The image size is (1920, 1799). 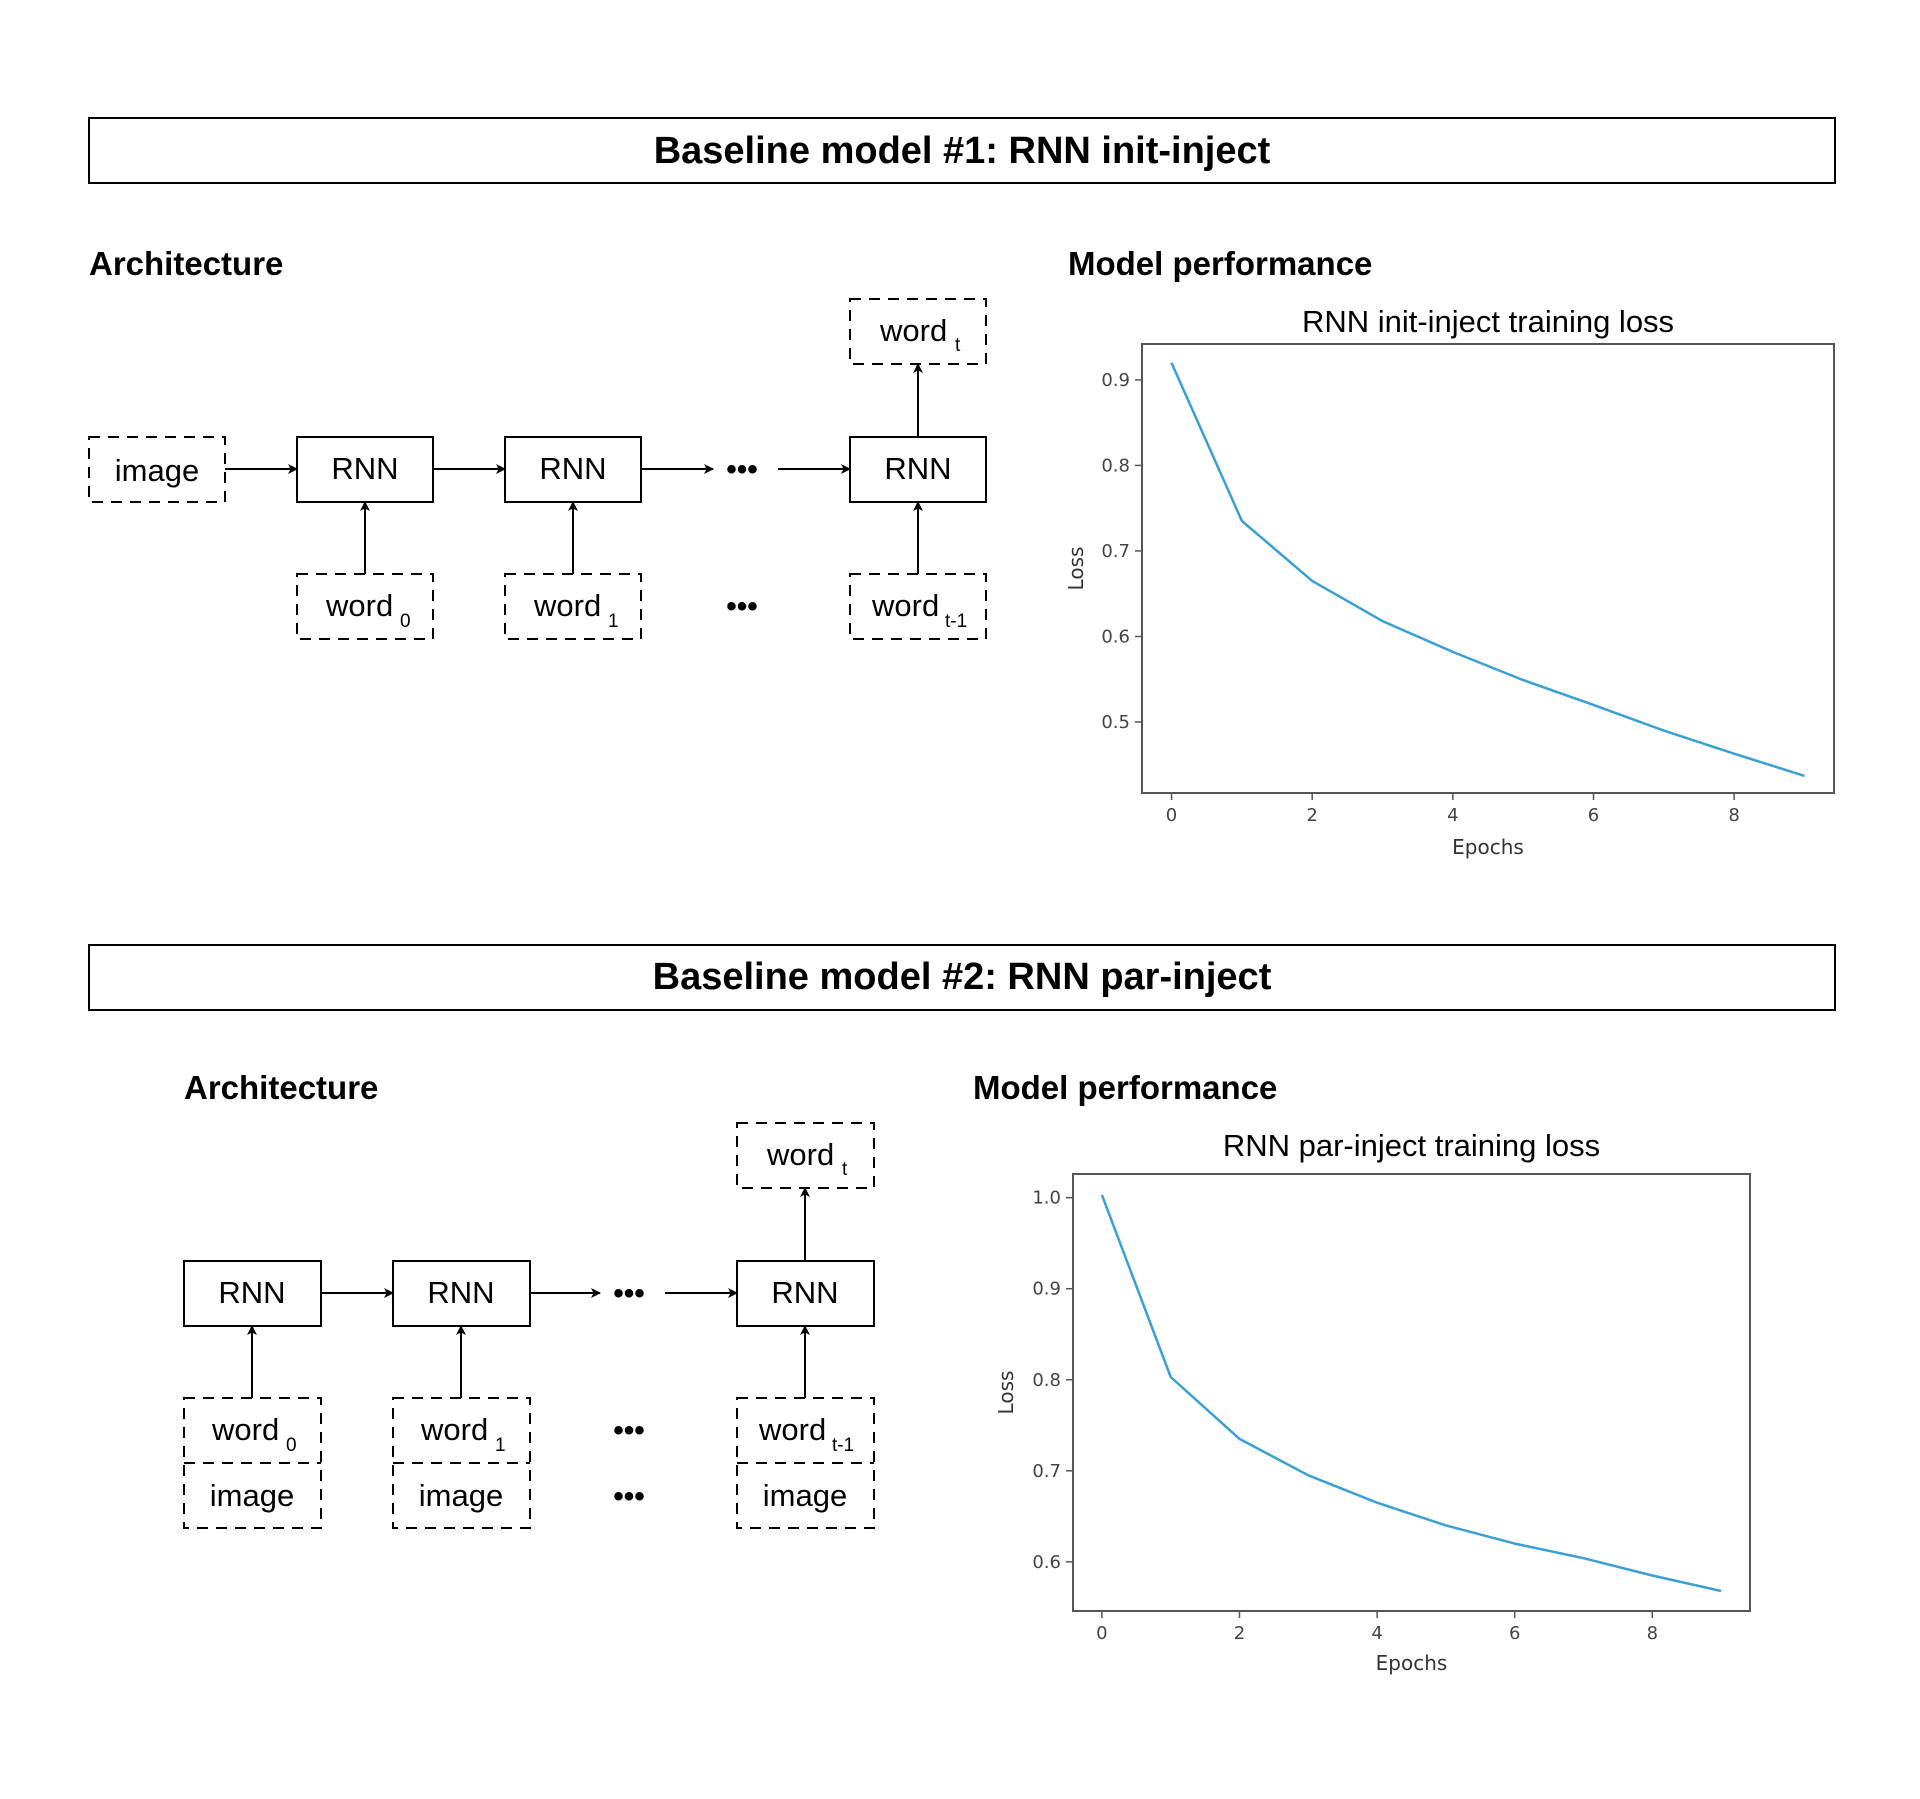 I want to click on banner-2-title: Baseline model #2: RNN par-inject, so click(x=962, y=977).